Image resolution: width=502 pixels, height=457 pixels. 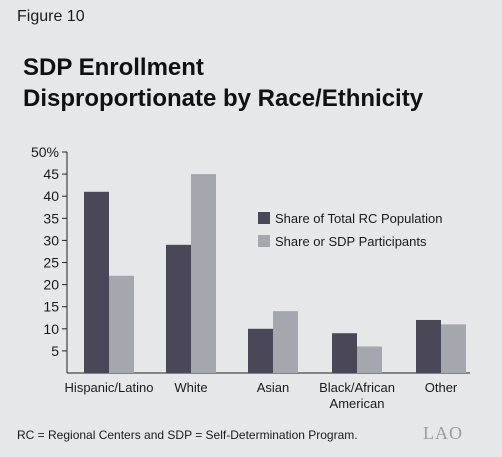 What do you see at coordinates (351, 241) in the screenshot?
I see `legend-label: Share or SDP Participants` at bounding box center [351, 241].